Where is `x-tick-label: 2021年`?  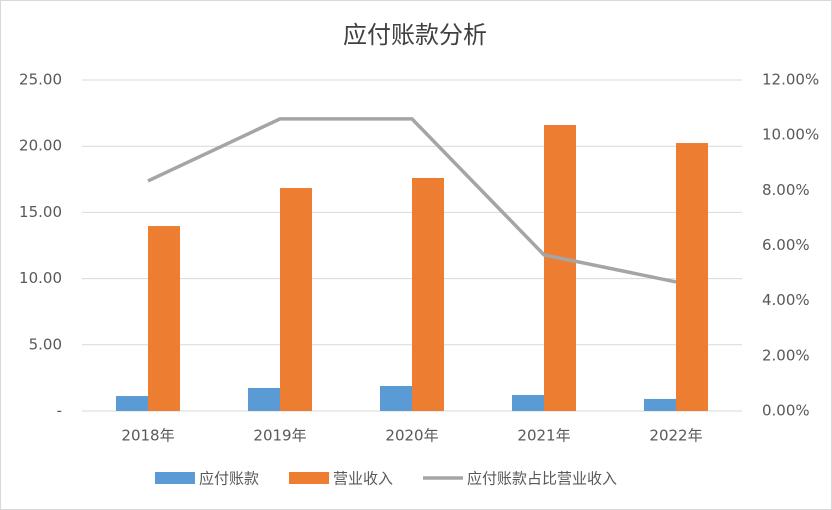
x-tick-label: 2021年 is located at coordinates (543, 436).